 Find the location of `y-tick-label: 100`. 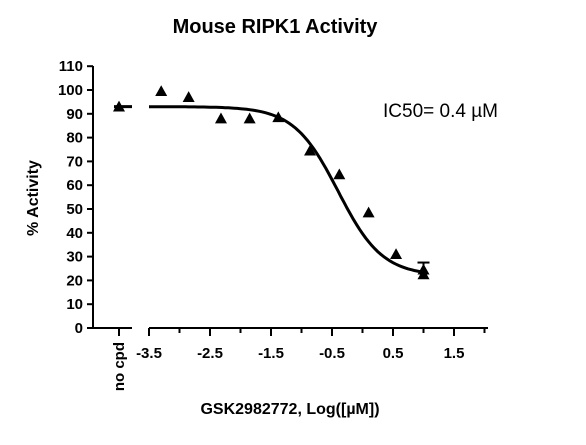

y-tick-label: 100 is located at coordinates (70, 90).